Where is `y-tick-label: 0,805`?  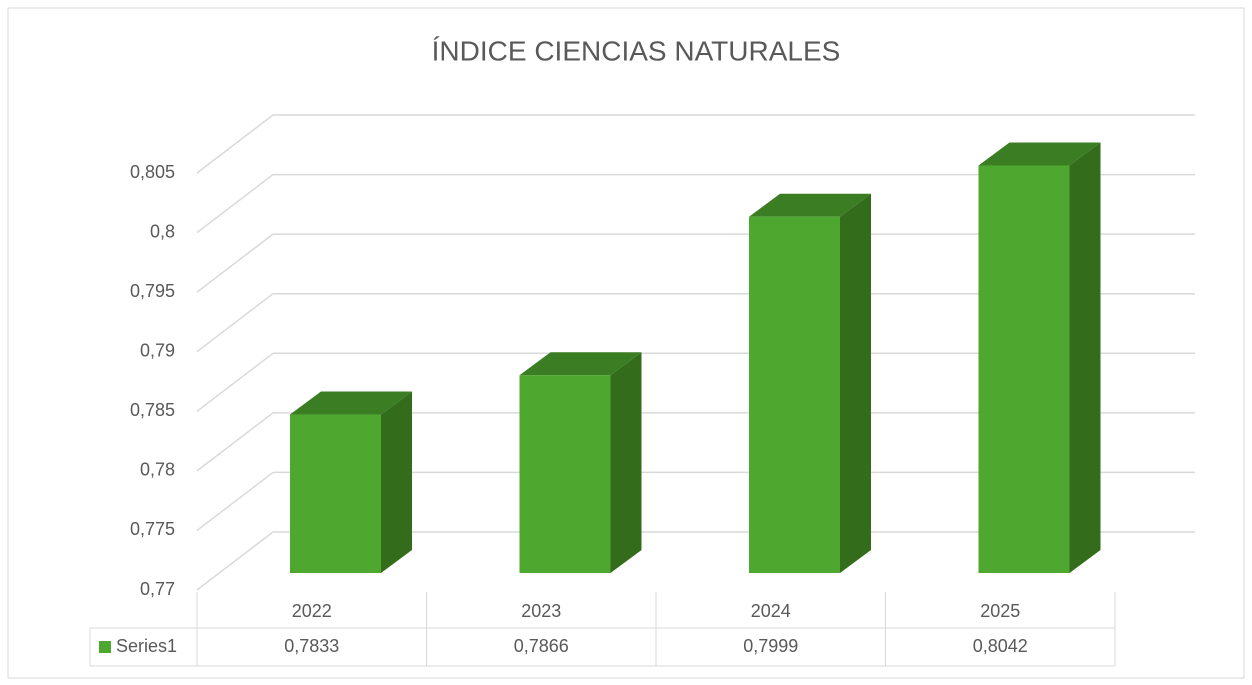 y-tick-label: 0,805 is located at coordinates (152, 172).